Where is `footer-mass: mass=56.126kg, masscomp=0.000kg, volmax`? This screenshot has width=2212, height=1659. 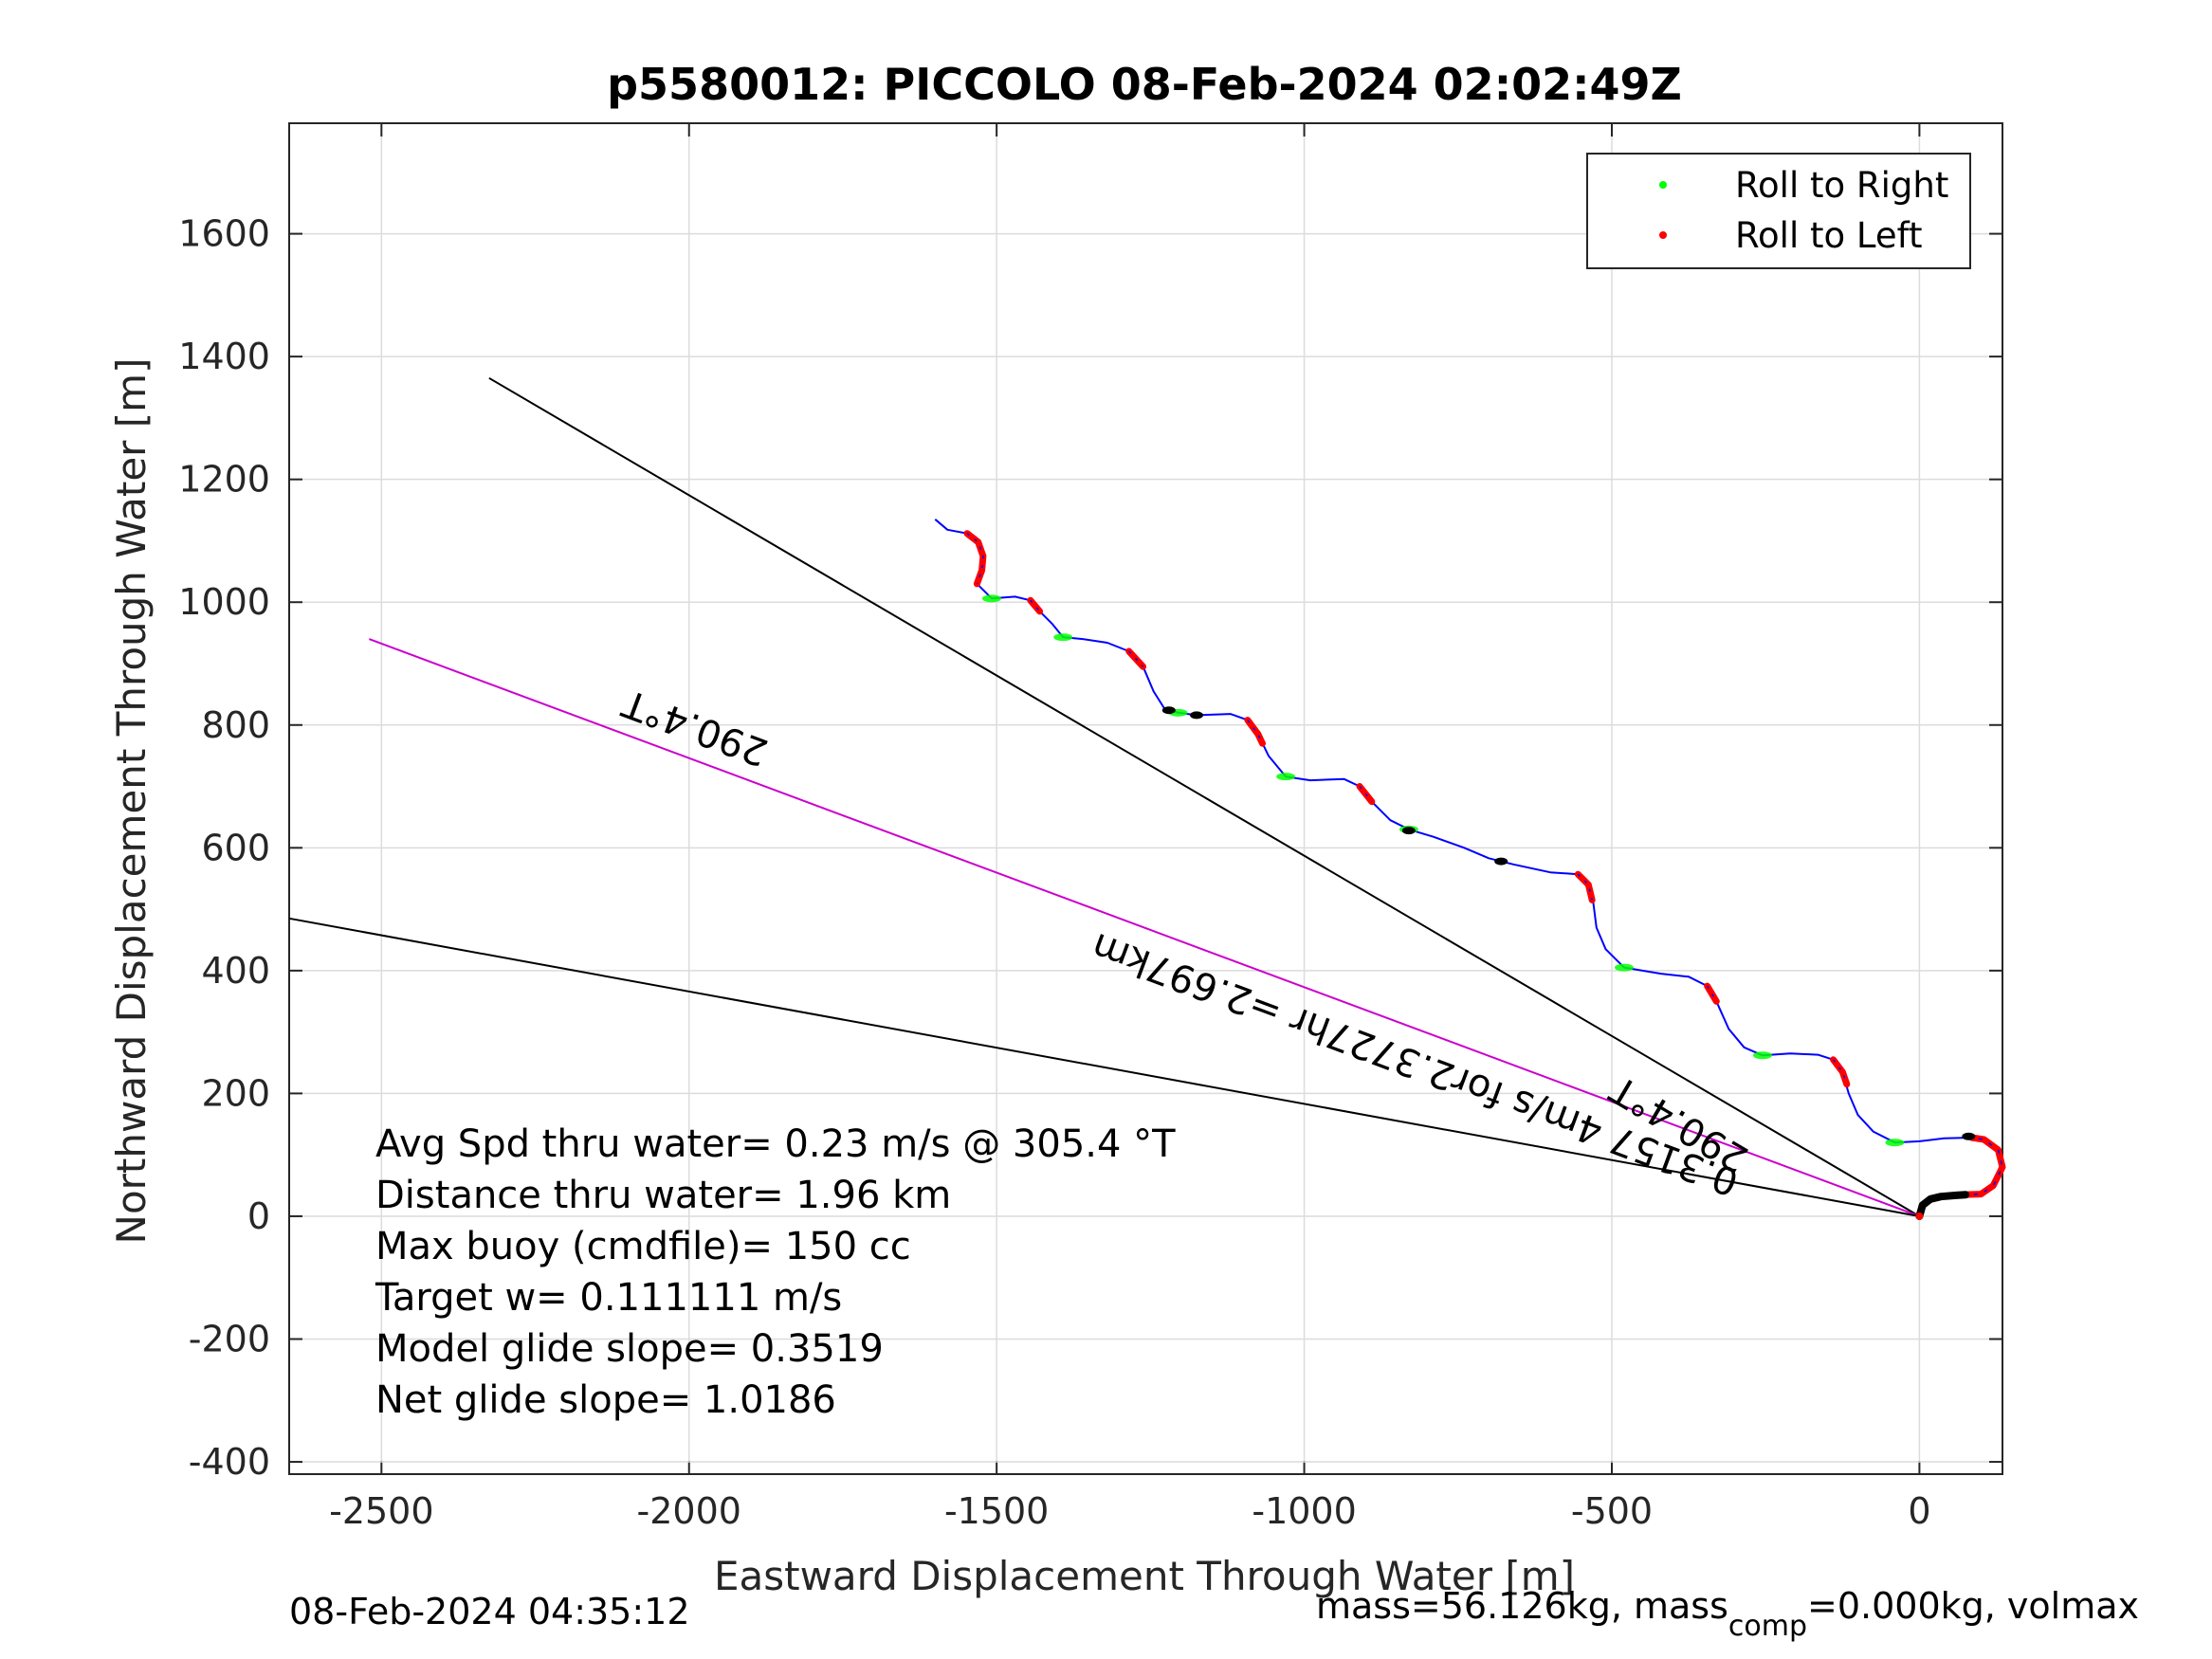 footer-mass: mass=56.126kg, masscomp=0.000kg, volmax is located at coordinates (1727, 1614).